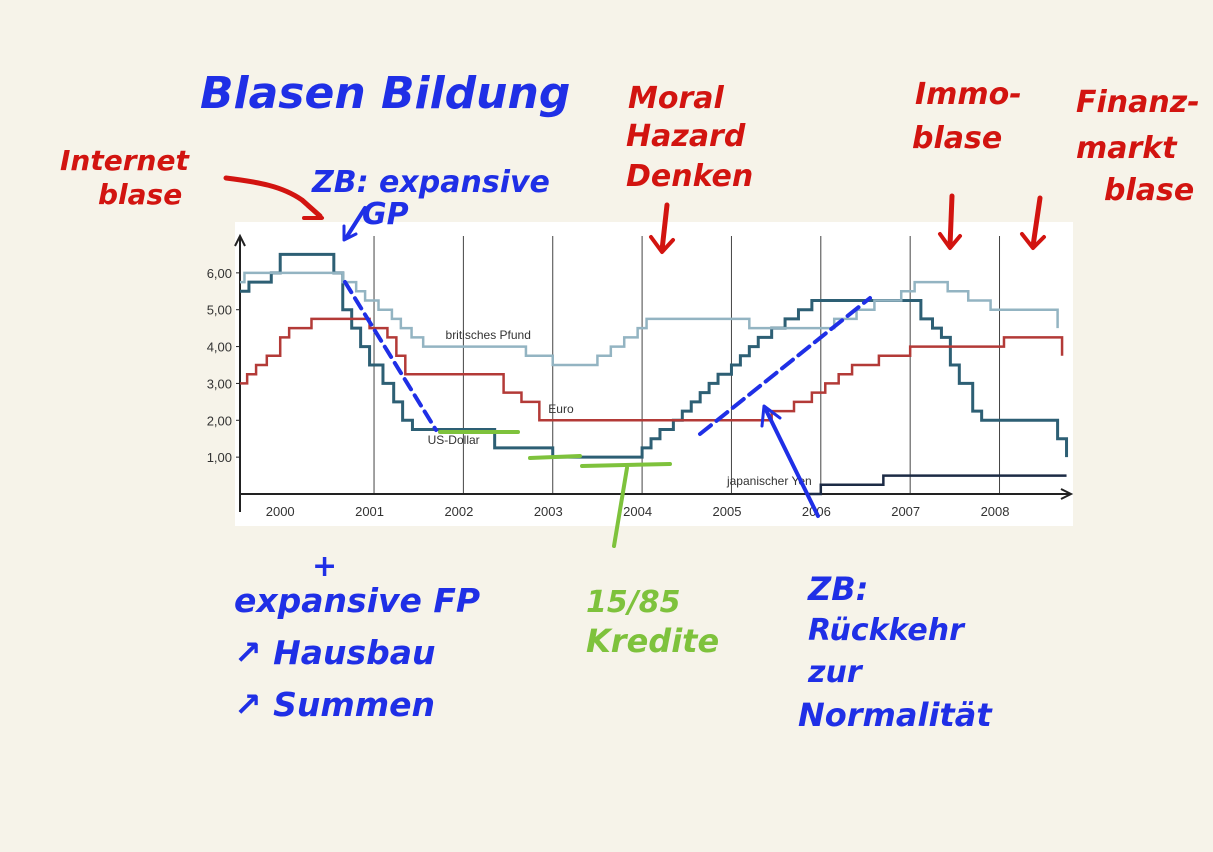 The height and width of the screenshot is (852, 1213). I want to click on series-label: Euro, so click(561, 409).